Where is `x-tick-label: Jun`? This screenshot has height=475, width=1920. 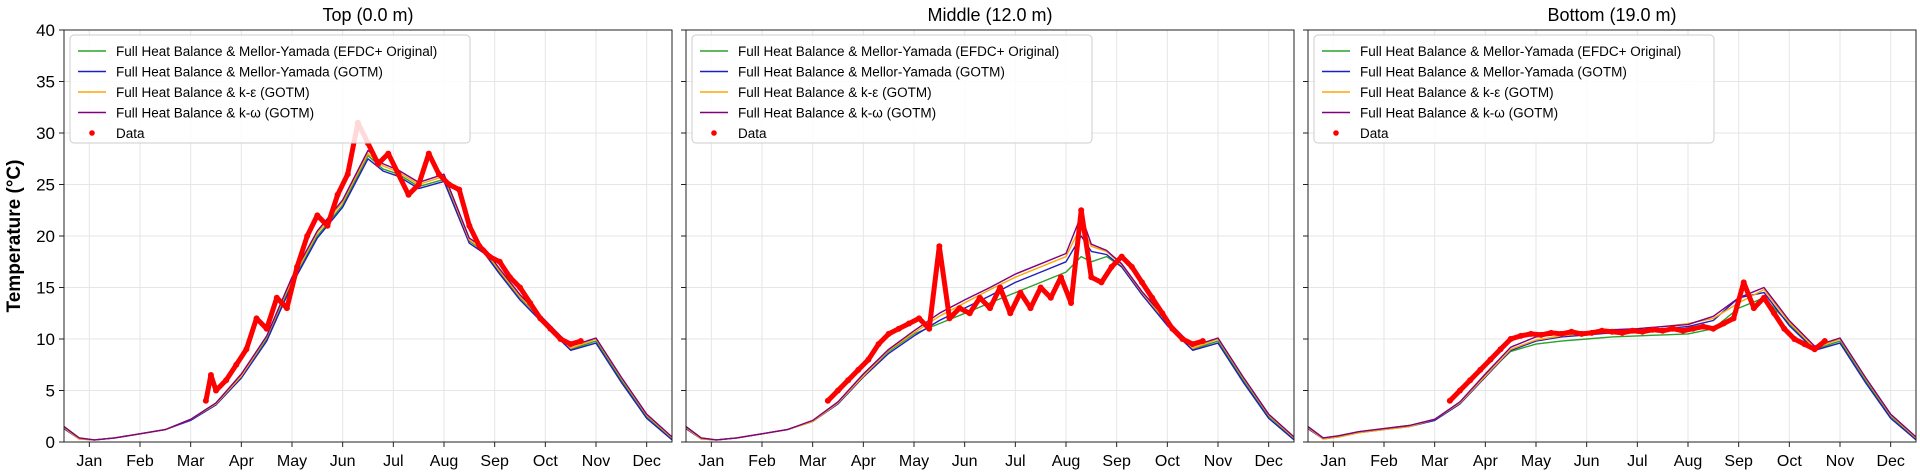 x-tick-label: Jun is located at coordinates (1587, 461).